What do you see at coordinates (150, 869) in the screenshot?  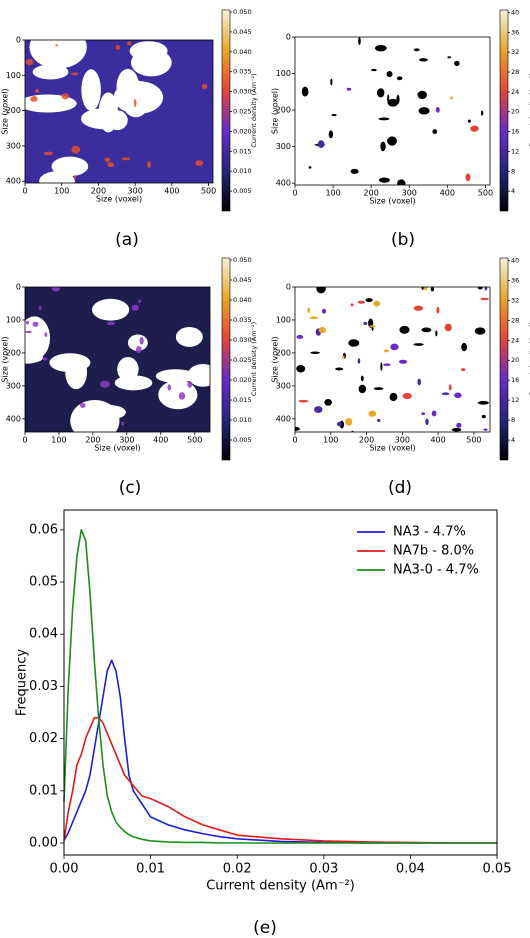 I see `x-tick-label: 0.01` at bounding box center [150, 869].